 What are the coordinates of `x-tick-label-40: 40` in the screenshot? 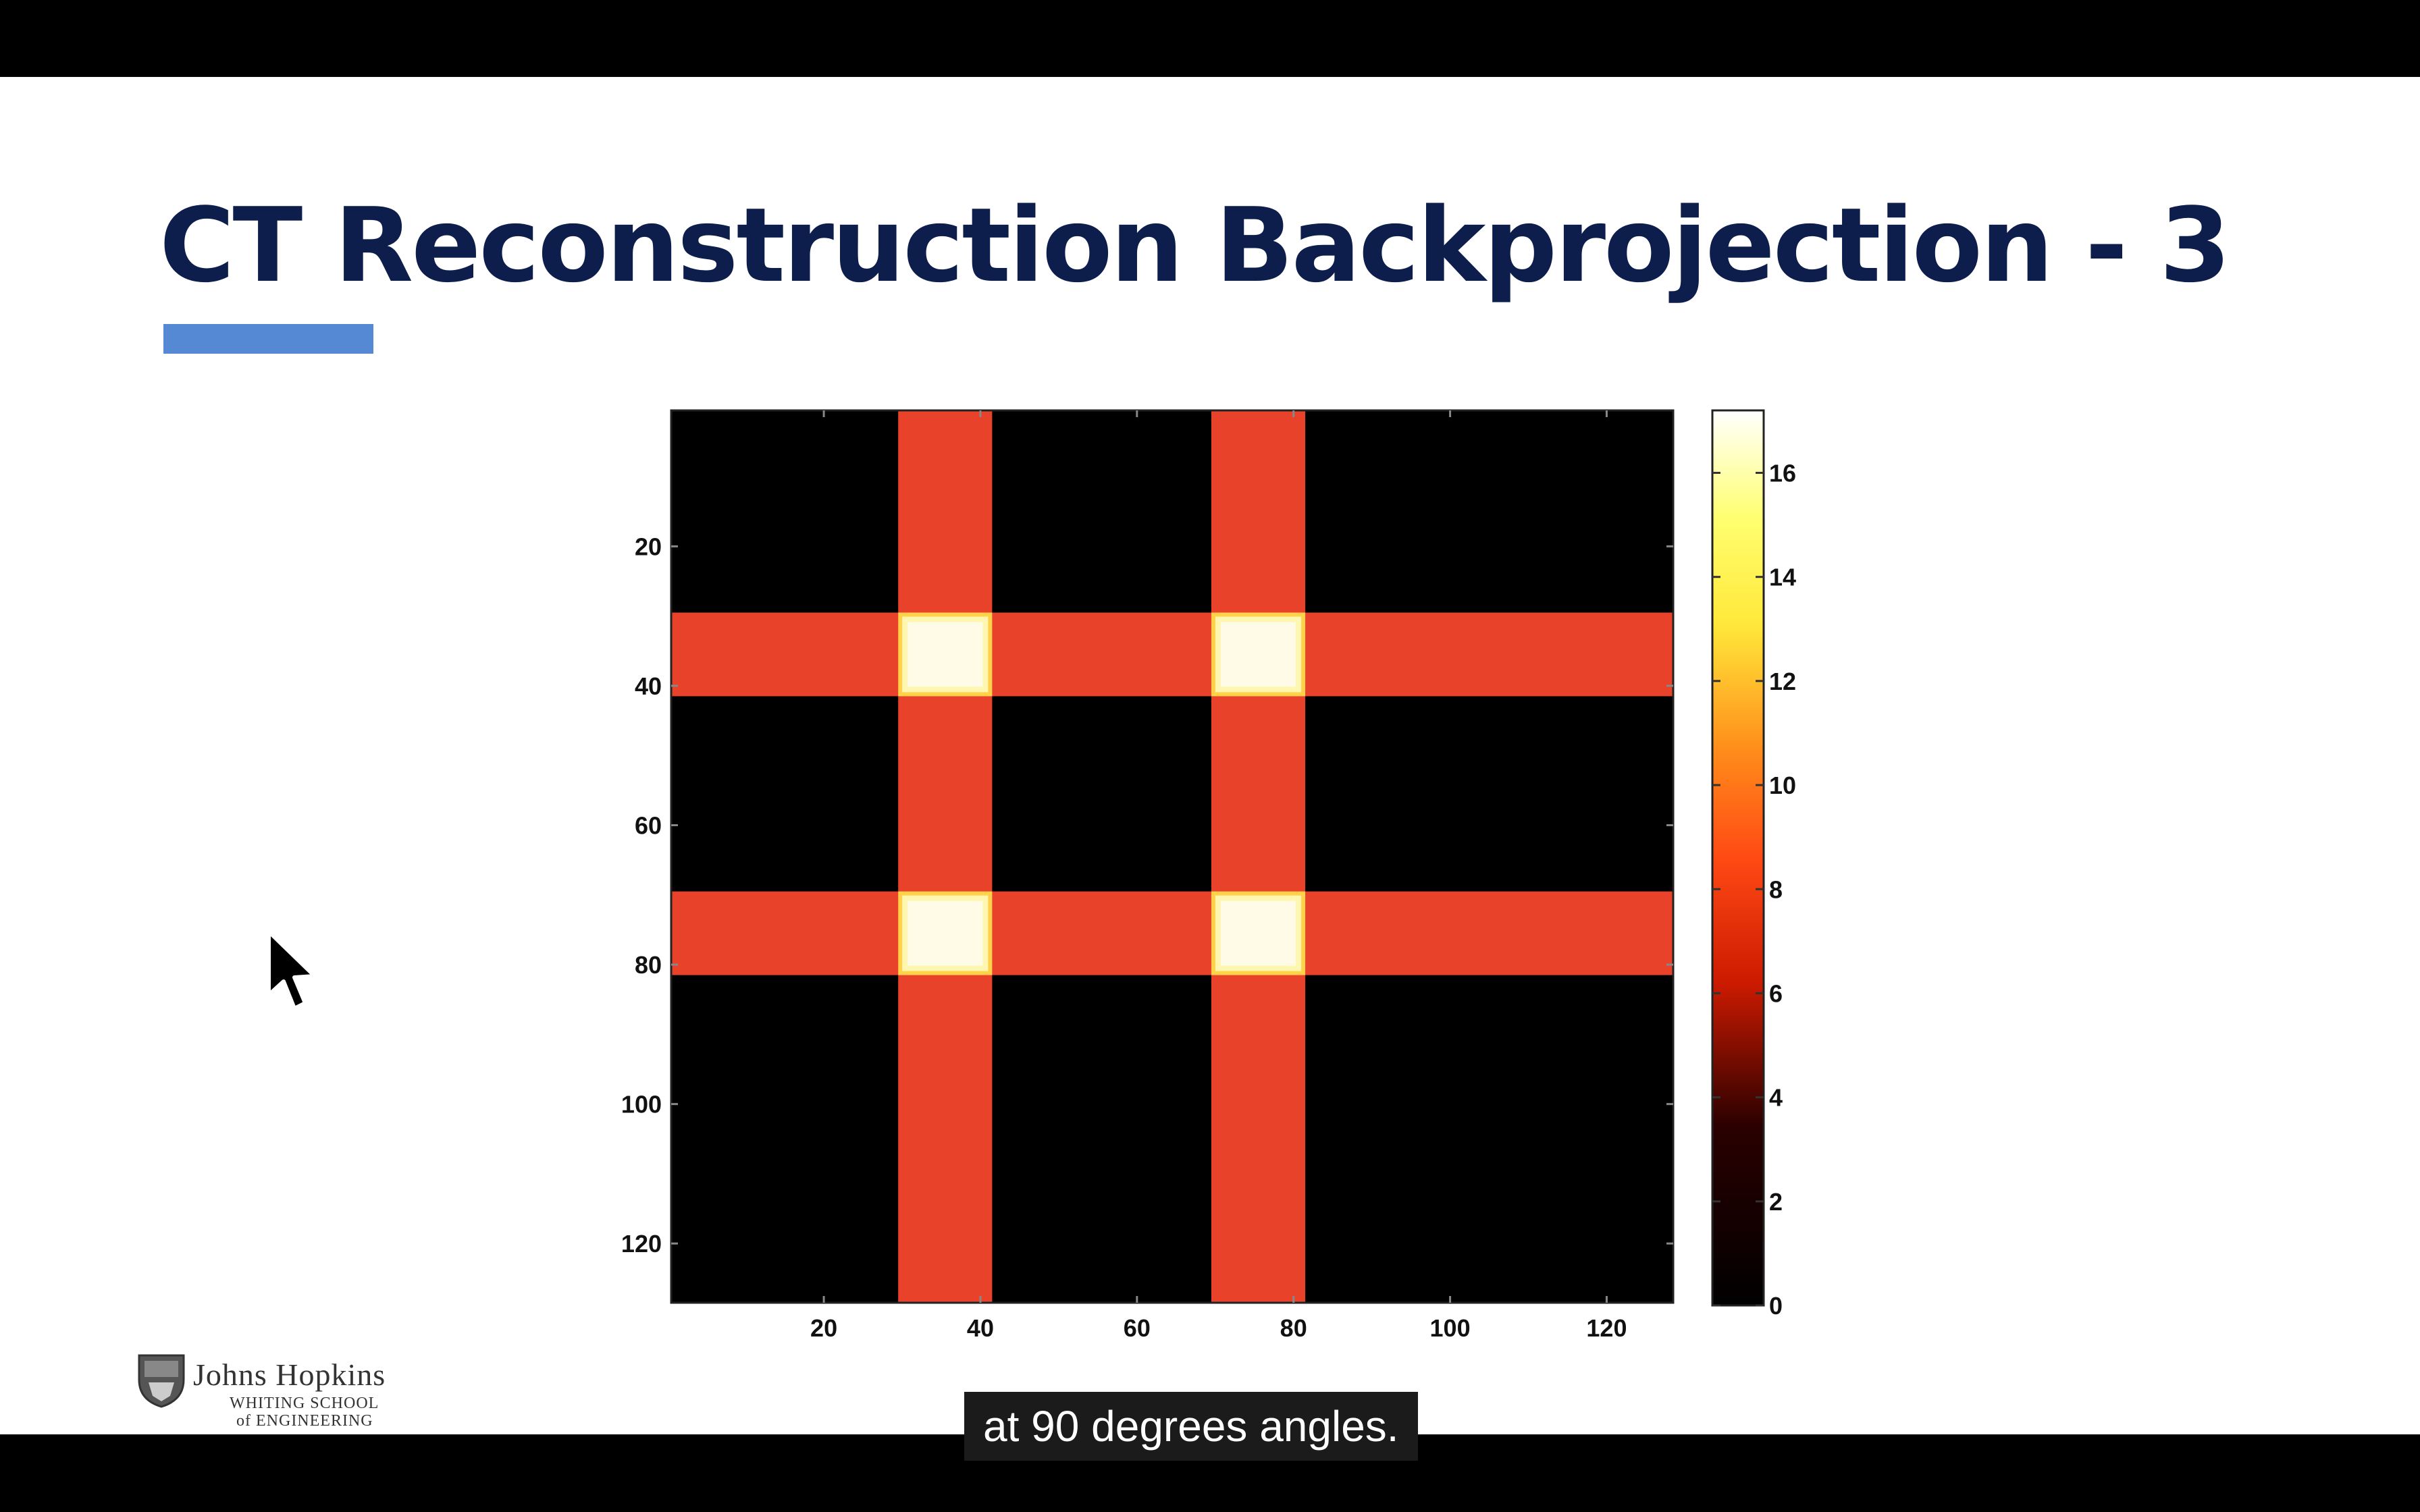 It's located at (980, 1328).